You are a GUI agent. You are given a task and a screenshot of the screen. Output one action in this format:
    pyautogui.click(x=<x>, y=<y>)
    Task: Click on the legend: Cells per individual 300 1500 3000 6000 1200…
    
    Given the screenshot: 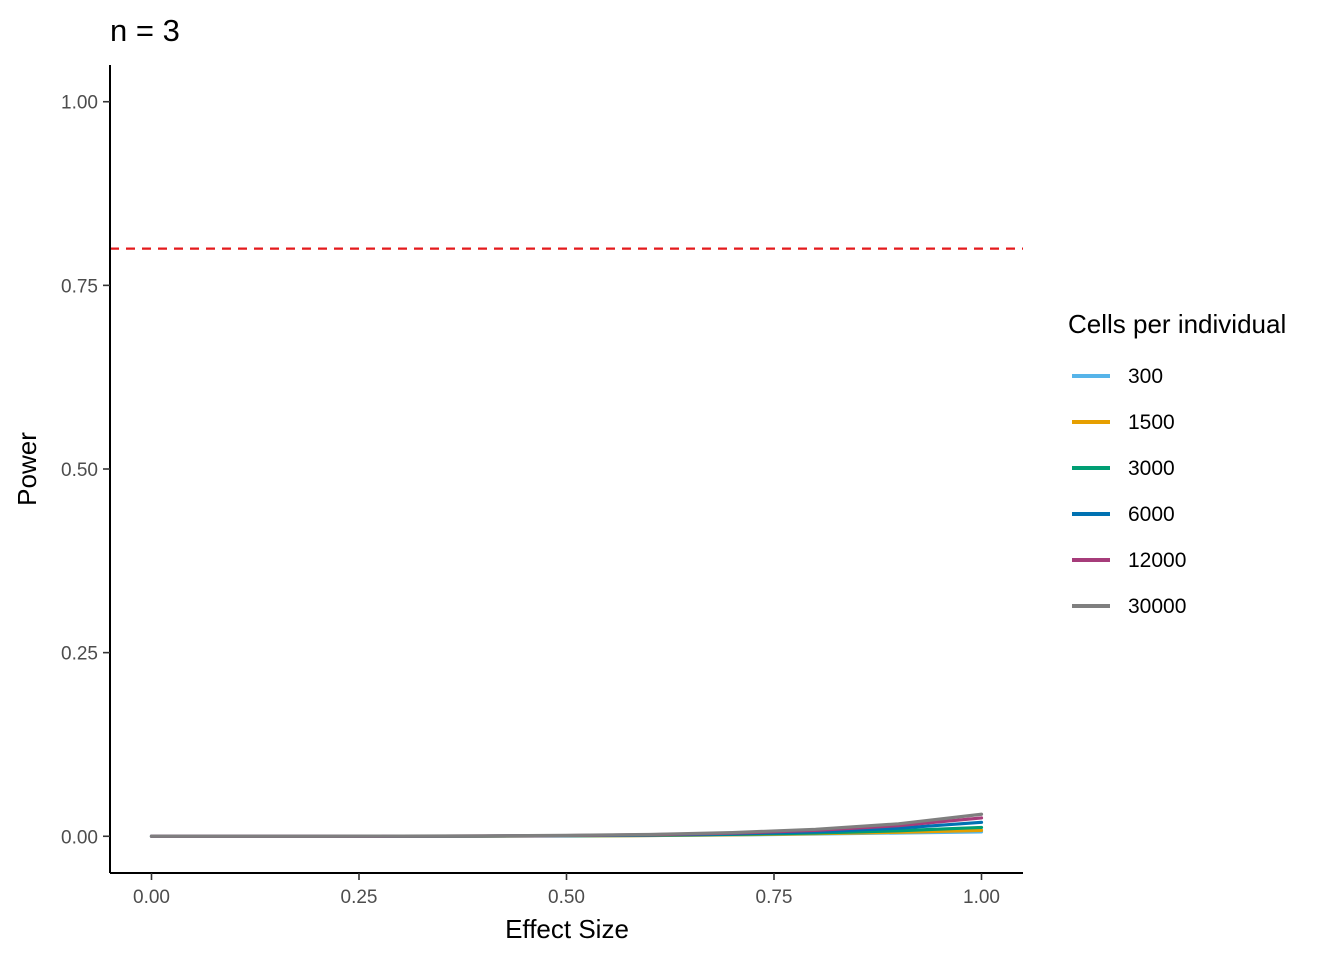 What is the action you would take?
    pyautogui.click(x=1177, y=463)
    